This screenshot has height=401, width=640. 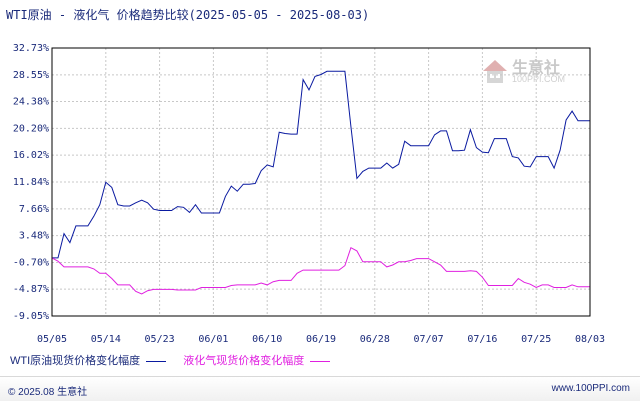 I want to click on y-tick-label: 11.84%, so click(x=31, y=182).